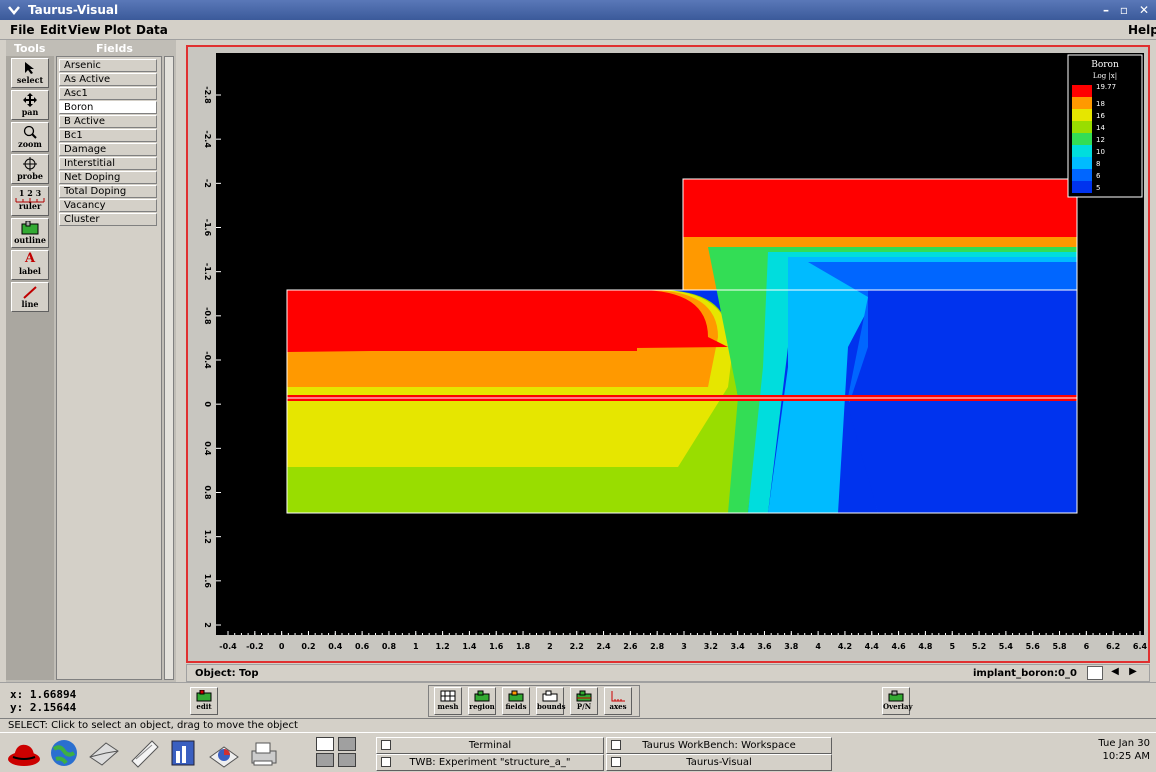  What do you see at coordinates (719, 762) in the screenshot?
I see `task-taurus-visual: Taurus-Visual` at bounding box center [719, 762].